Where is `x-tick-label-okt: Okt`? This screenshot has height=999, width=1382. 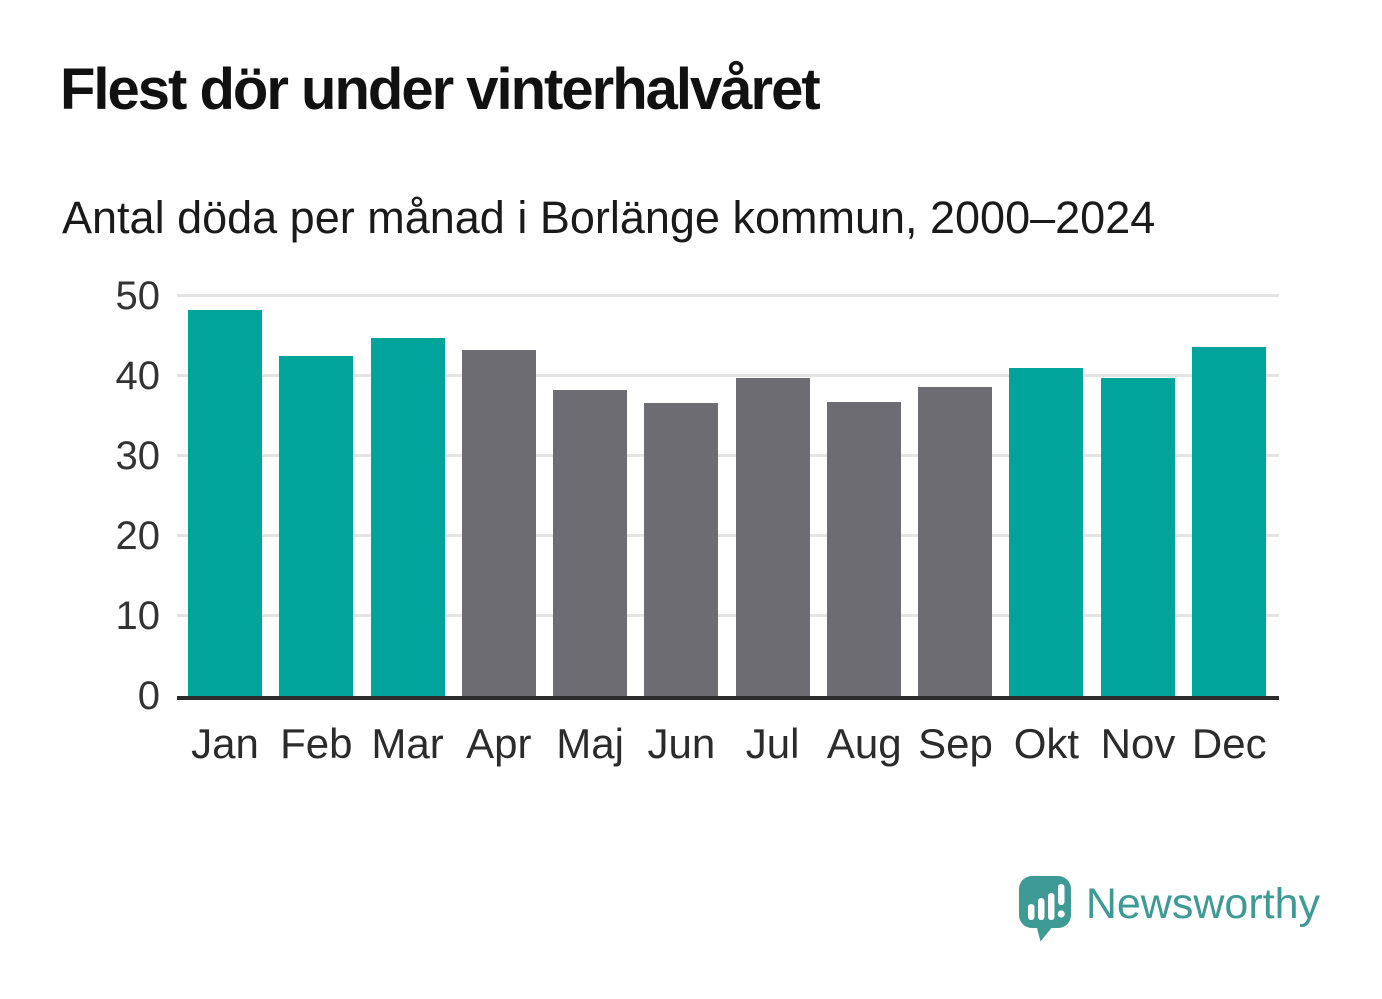 x-tick-label-okt: Okt is located at coordinates (1046, 743).